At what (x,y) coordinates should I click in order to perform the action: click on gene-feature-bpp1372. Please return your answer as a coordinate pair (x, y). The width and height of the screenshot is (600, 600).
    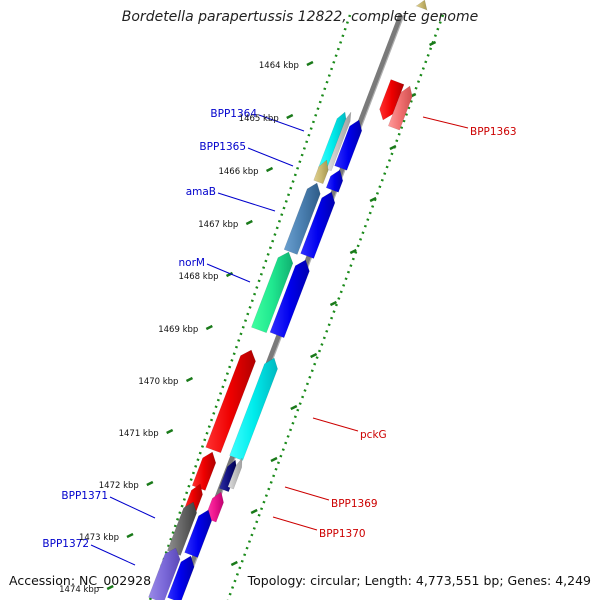
    Looking at the image, I should click on (164, 573).